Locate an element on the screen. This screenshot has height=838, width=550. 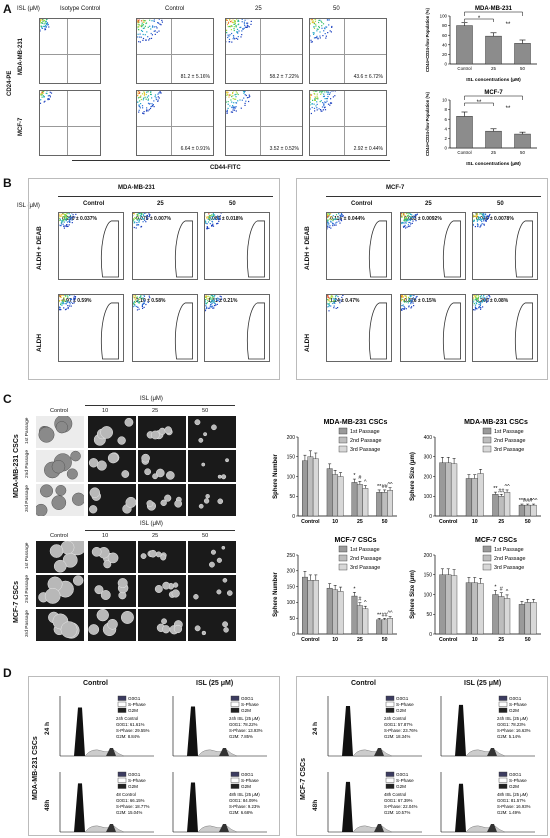
cell-cycle-stat: G0G1: 57.87% is located at coordinates (398, 724).